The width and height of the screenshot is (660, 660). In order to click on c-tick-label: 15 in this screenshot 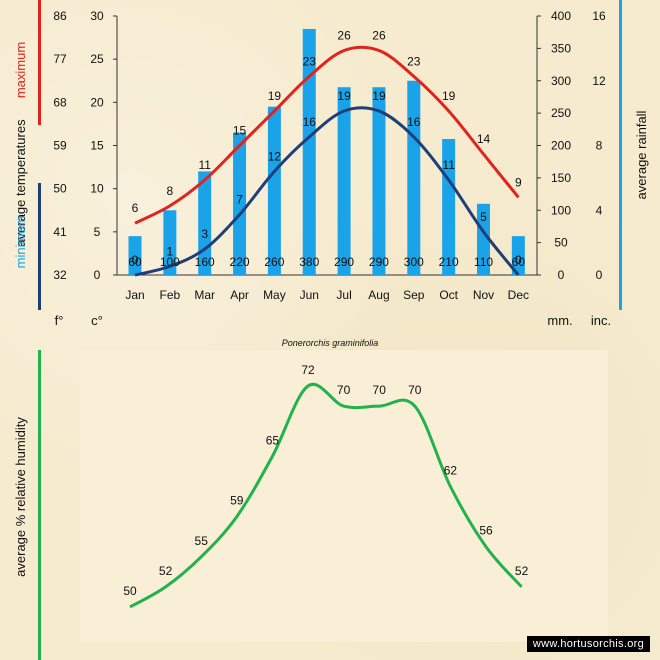, I will do `click(97, 146)`.